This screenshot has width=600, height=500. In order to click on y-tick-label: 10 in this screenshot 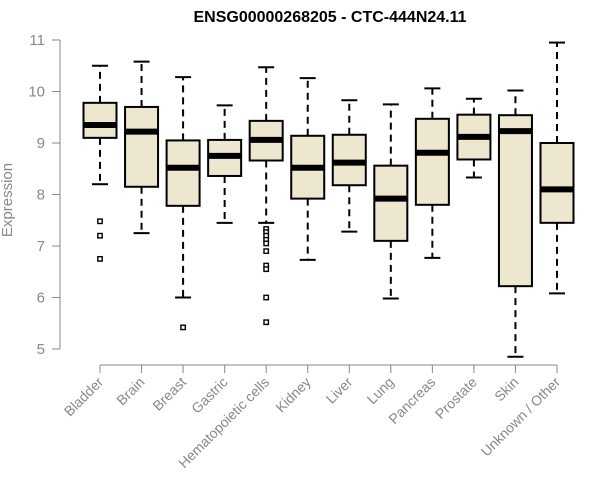, I will do `click(36, 92)`.